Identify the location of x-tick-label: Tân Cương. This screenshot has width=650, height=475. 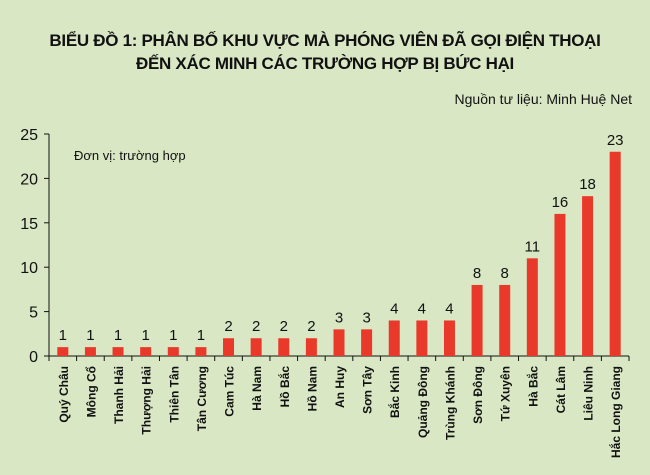
(202, 398).